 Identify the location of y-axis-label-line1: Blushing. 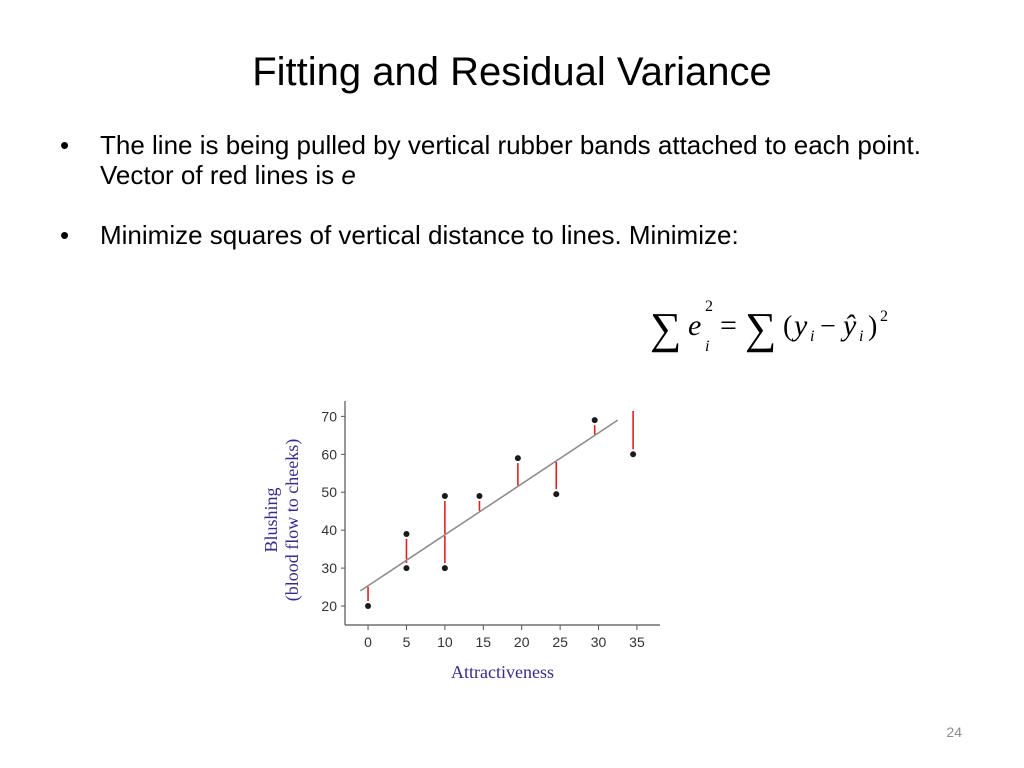
(271, 519).